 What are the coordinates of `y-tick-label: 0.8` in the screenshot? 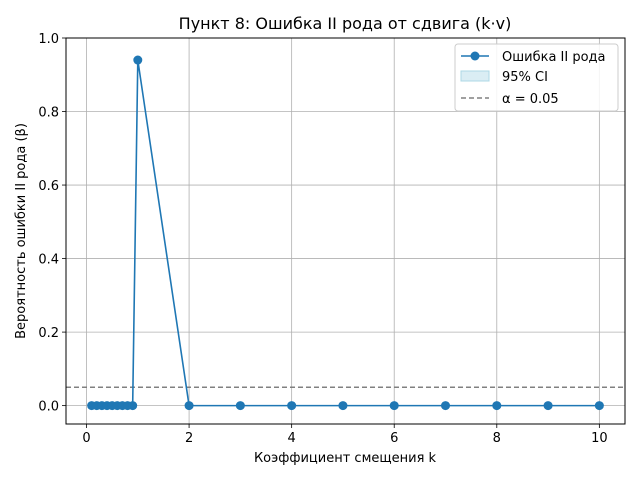 It's located at (48, 113).